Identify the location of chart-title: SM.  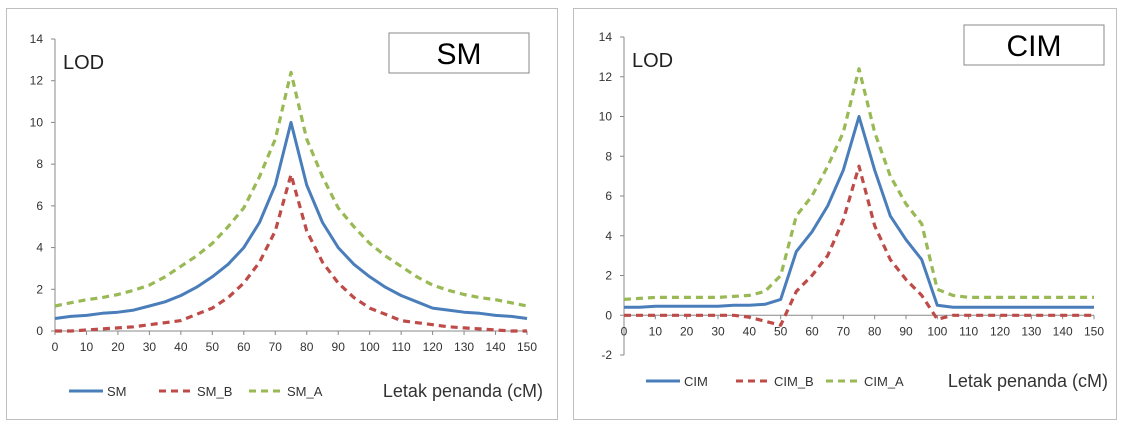
(459, 54).